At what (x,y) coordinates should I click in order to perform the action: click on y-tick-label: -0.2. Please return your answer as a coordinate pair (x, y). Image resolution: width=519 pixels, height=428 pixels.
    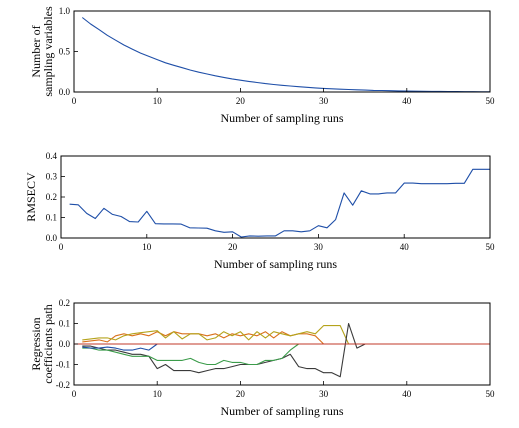
    Looking at the image, I should click on (63, 385).